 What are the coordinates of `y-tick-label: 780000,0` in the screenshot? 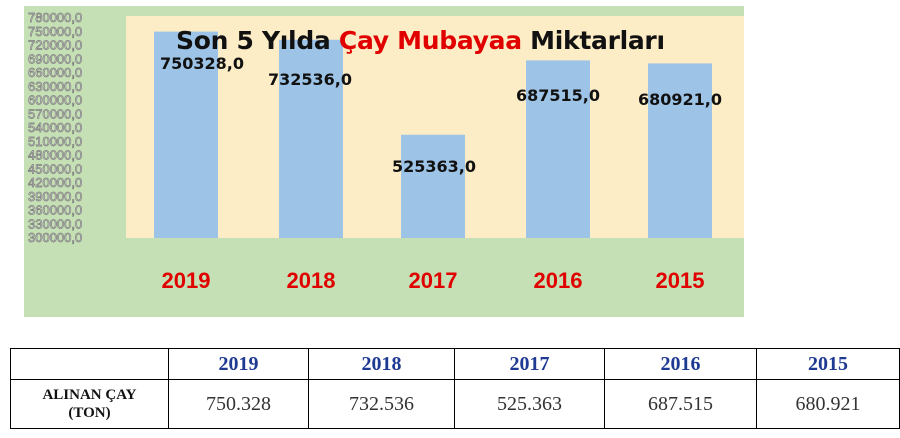 It's located at (55, 17).